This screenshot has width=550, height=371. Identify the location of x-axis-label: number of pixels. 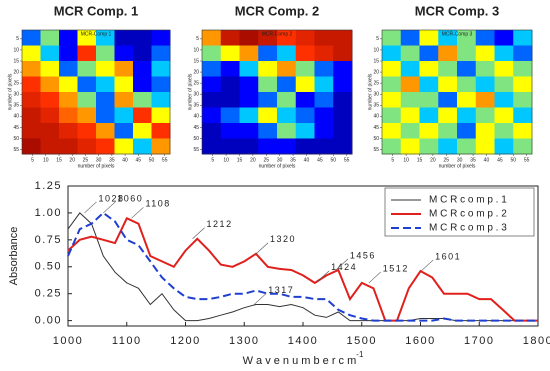
(457, 166).